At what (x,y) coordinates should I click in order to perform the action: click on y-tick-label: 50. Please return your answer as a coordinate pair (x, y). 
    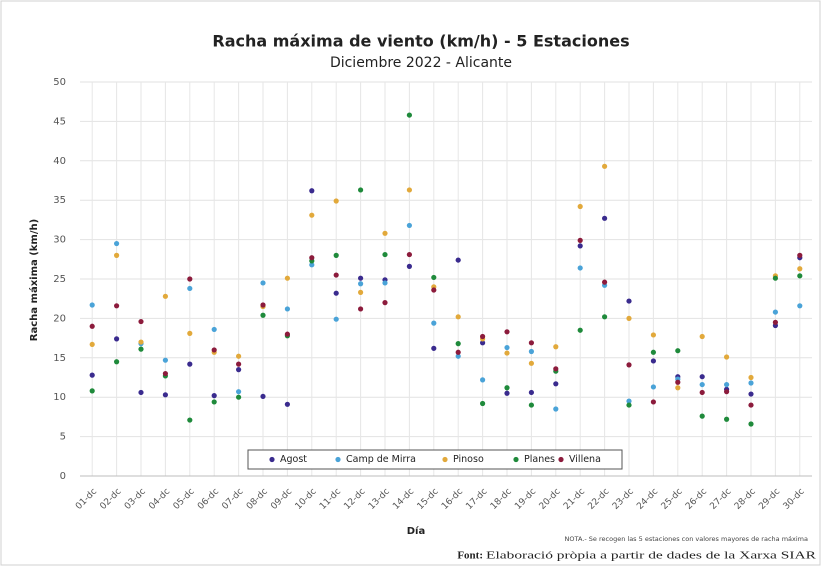
    Looking at the image, I should click on (59, 82).